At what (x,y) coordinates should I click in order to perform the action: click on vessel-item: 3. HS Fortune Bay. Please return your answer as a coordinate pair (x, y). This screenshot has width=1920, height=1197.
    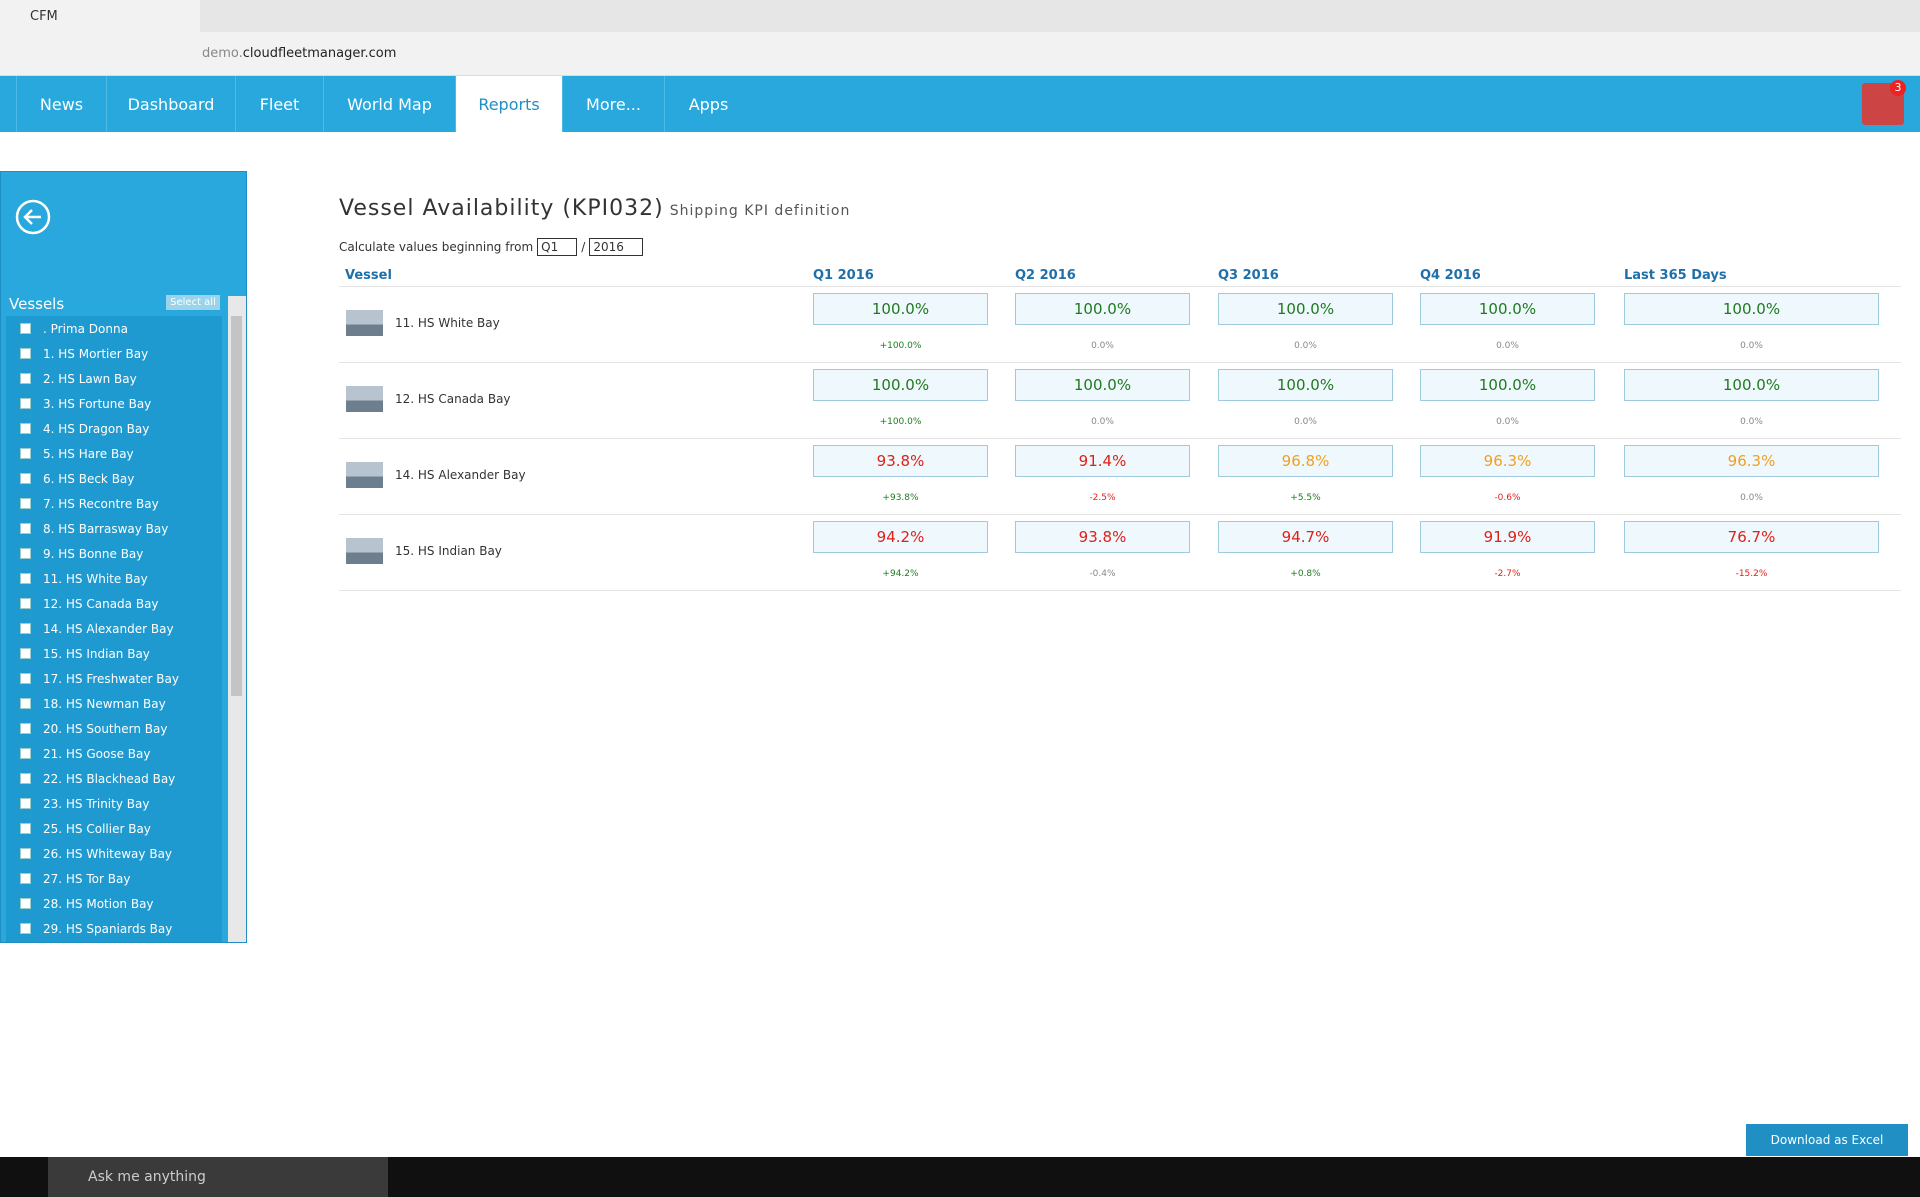
    Looking at the image, I should click on (85, 403).